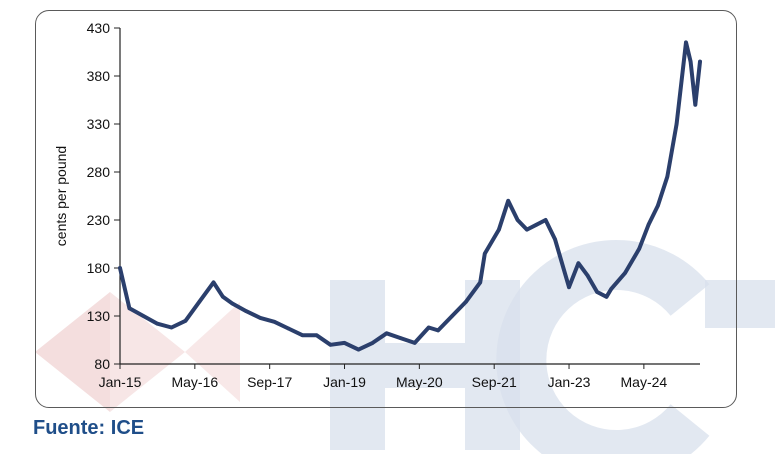 The width and height of the screenshot is (775, 454). Describe the element at coordinates (494, 382) in the screenshot. I see `x-tick-label: Sep-21` at that location.